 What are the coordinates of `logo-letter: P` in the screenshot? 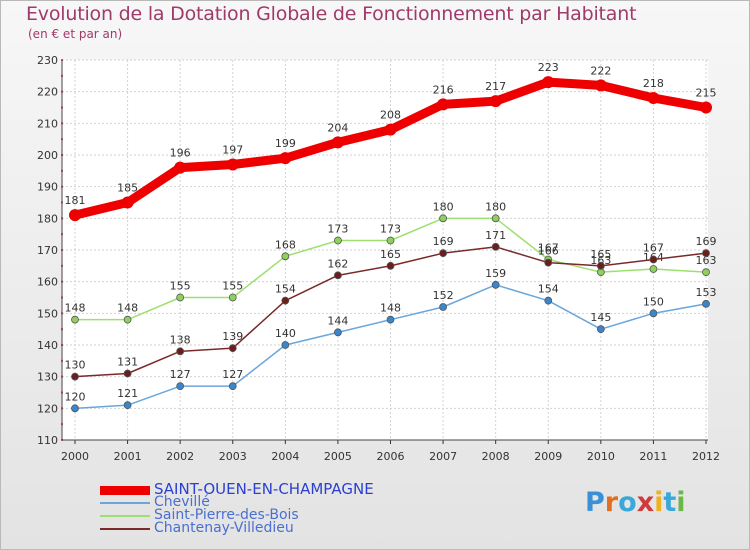 It's located at (595, 502).